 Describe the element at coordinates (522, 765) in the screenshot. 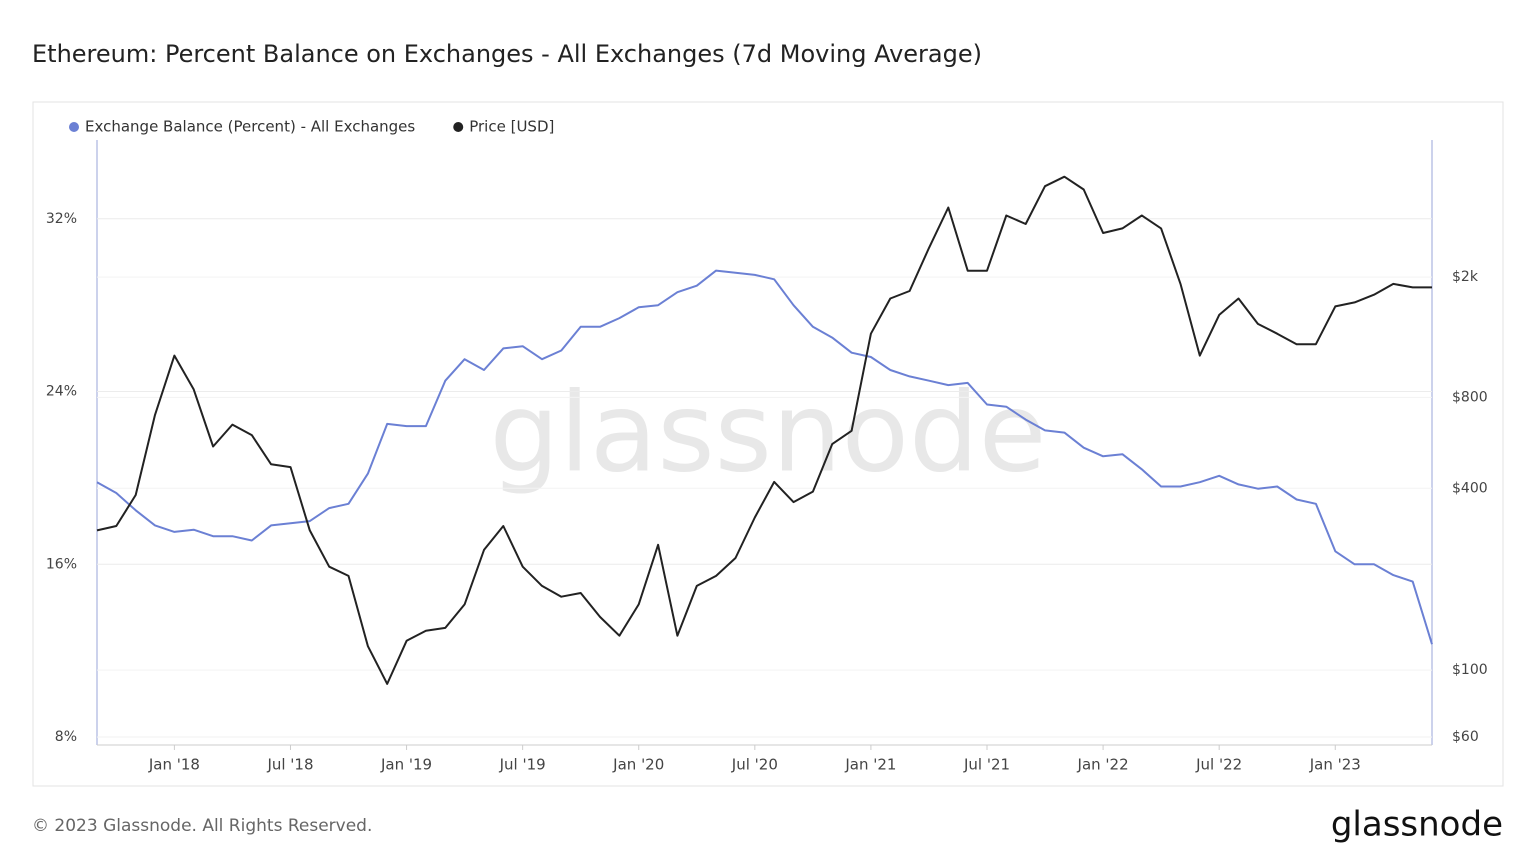

I see `x-tick-label: Jul '19` at that location.